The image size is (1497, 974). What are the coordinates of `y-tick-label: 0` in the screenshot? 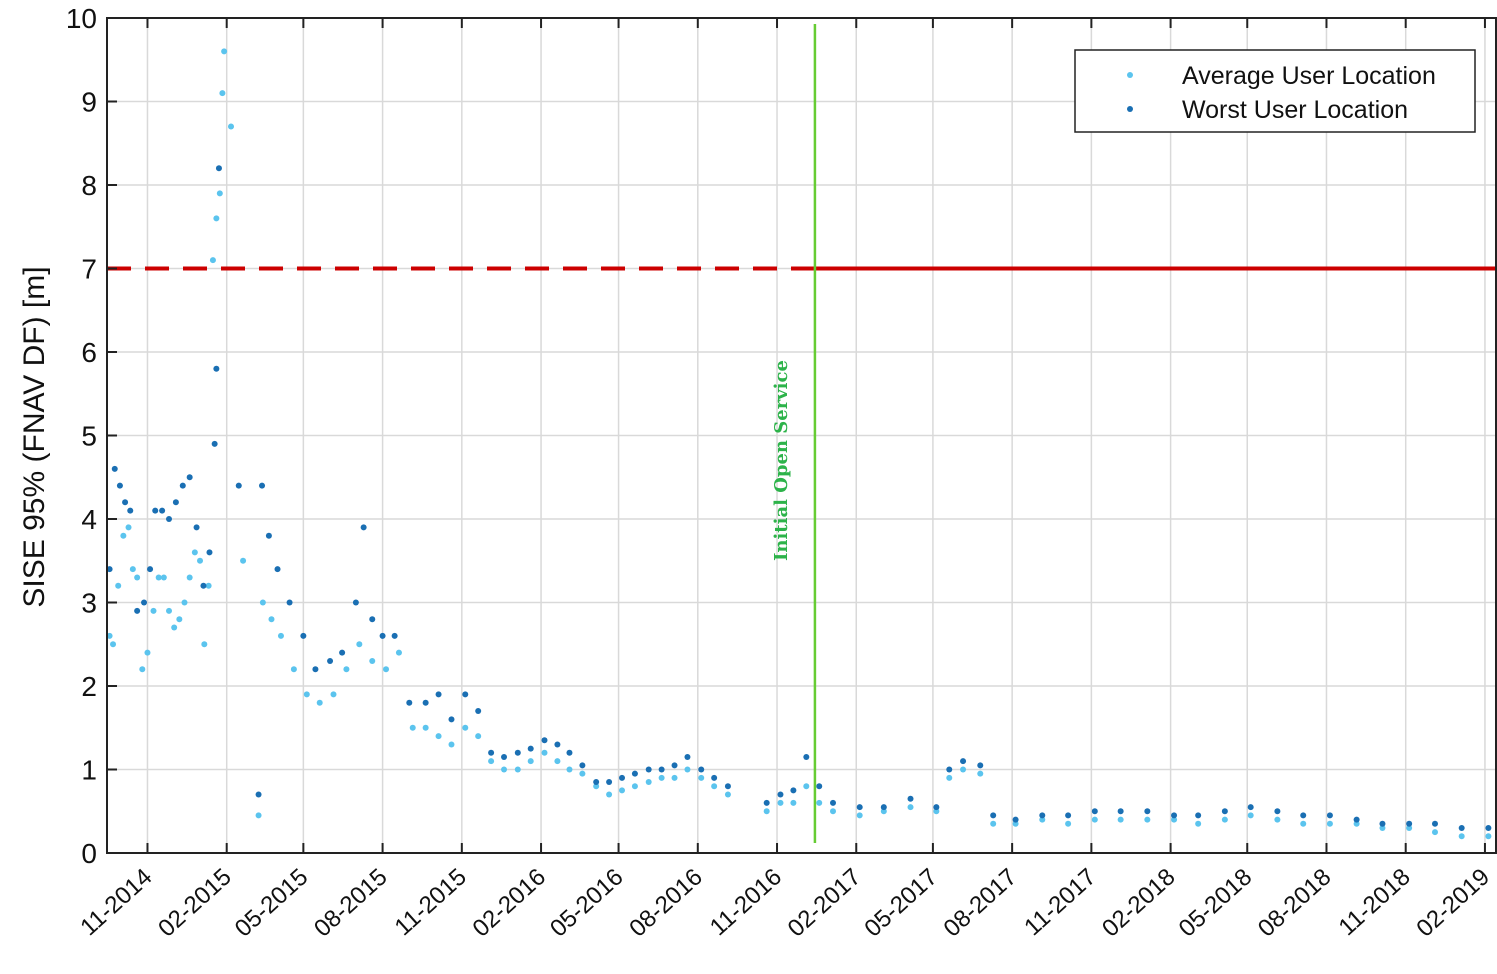 It's located at (89, 853).